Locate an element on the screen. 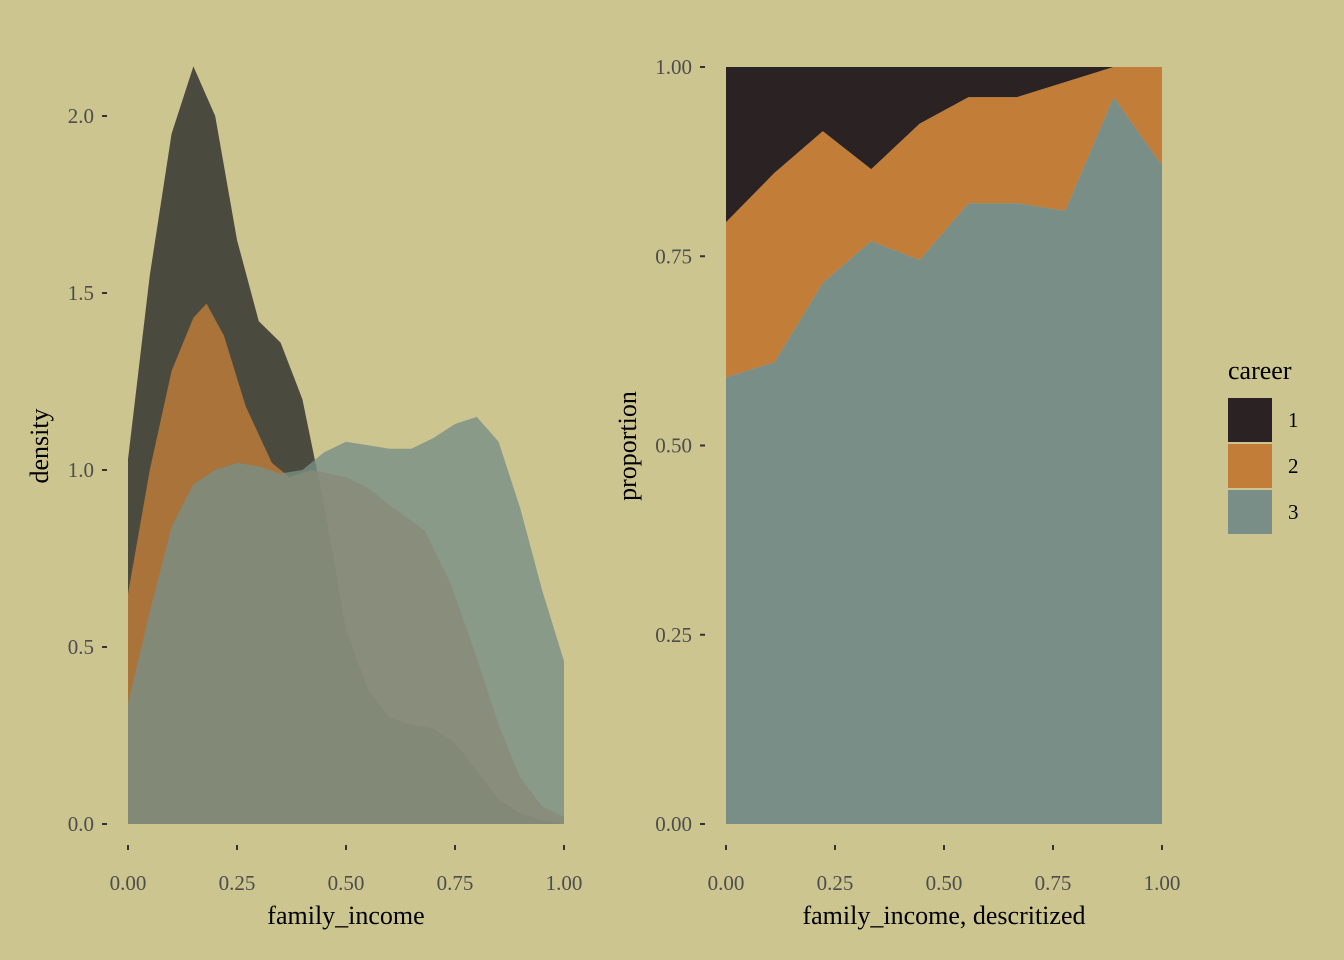  density-y-tick-label: 0.0 is located at coordinates (81, 824).